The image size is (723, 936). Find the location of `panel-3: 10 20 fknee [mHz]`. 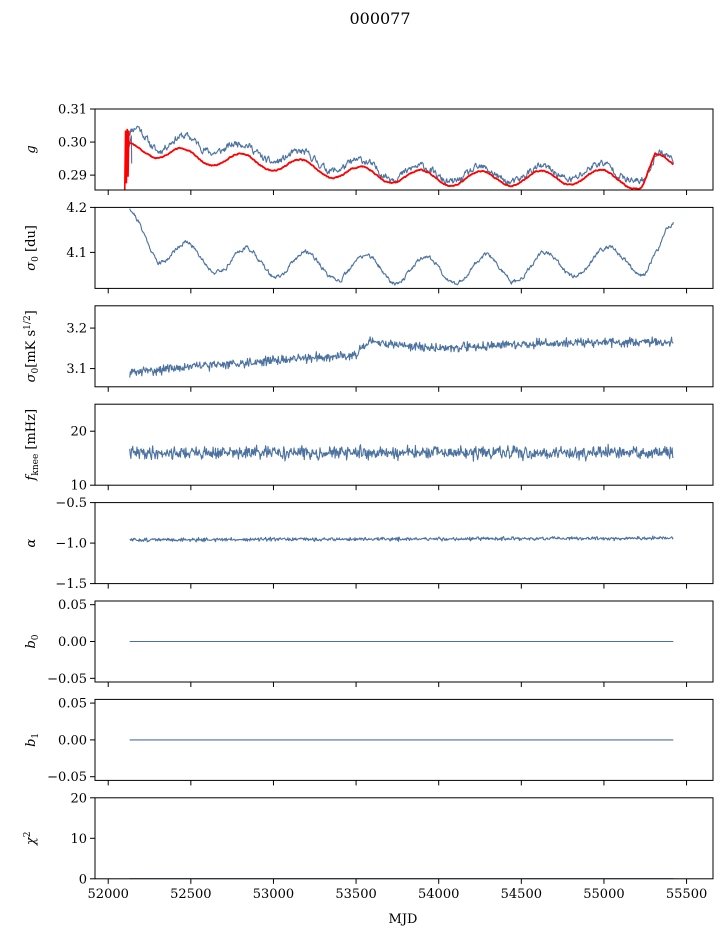

panel-3: 10 20 fknee [mHz] is located at coordinates (369, 448).